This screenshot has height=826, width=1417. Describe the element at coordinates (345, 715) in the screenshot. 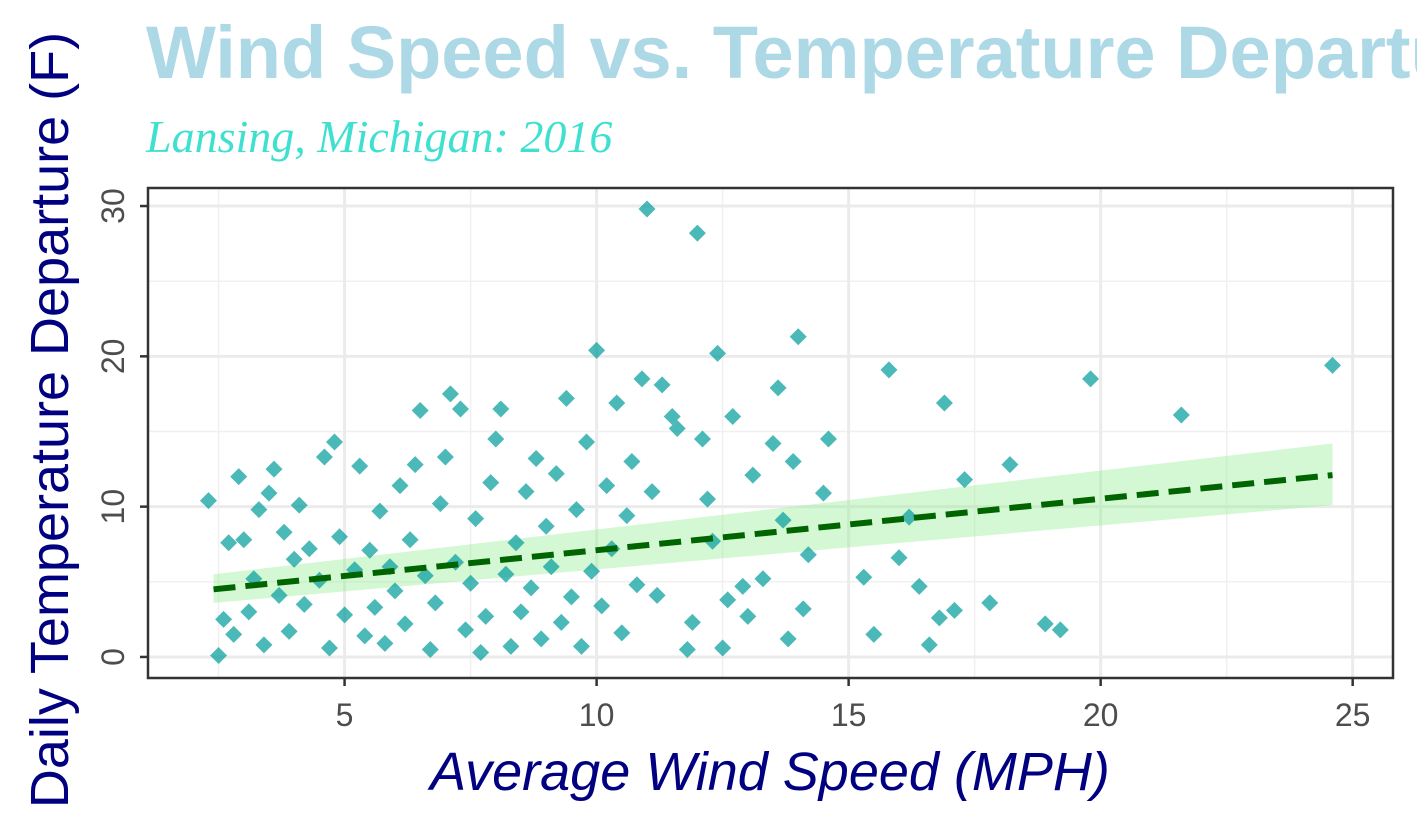

I see `x-tick-label: 5` at that location.